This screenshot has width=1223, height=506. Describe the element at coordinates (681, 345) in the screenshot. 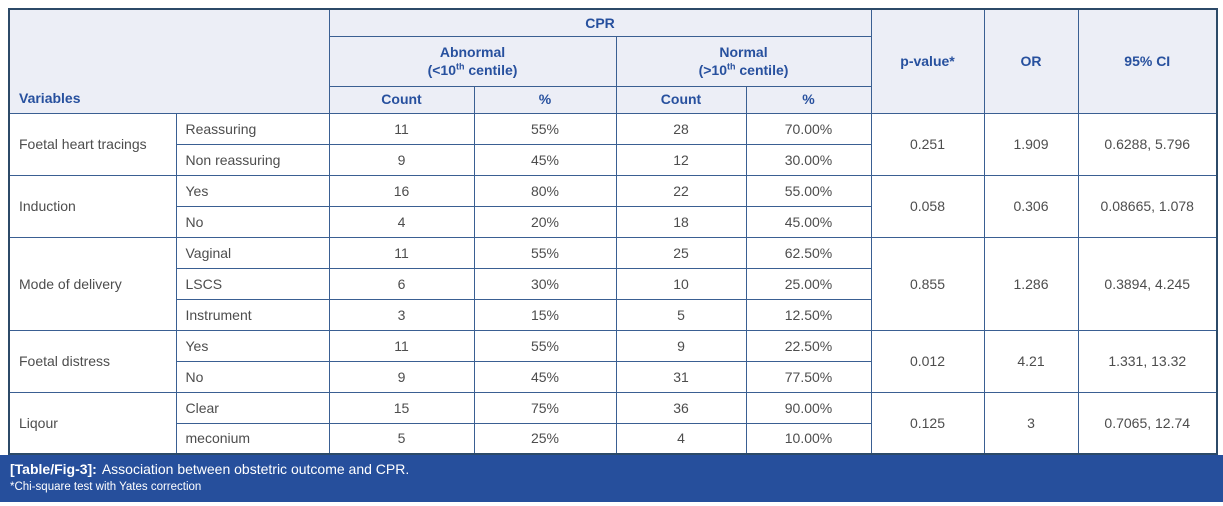

I see `normal-count-cell: 9` at that location.